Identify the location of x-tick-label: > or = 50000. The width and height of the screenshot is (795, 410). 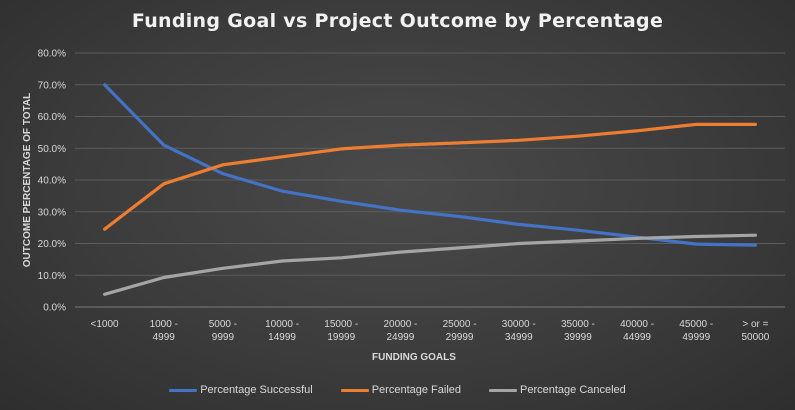
(756, 331).